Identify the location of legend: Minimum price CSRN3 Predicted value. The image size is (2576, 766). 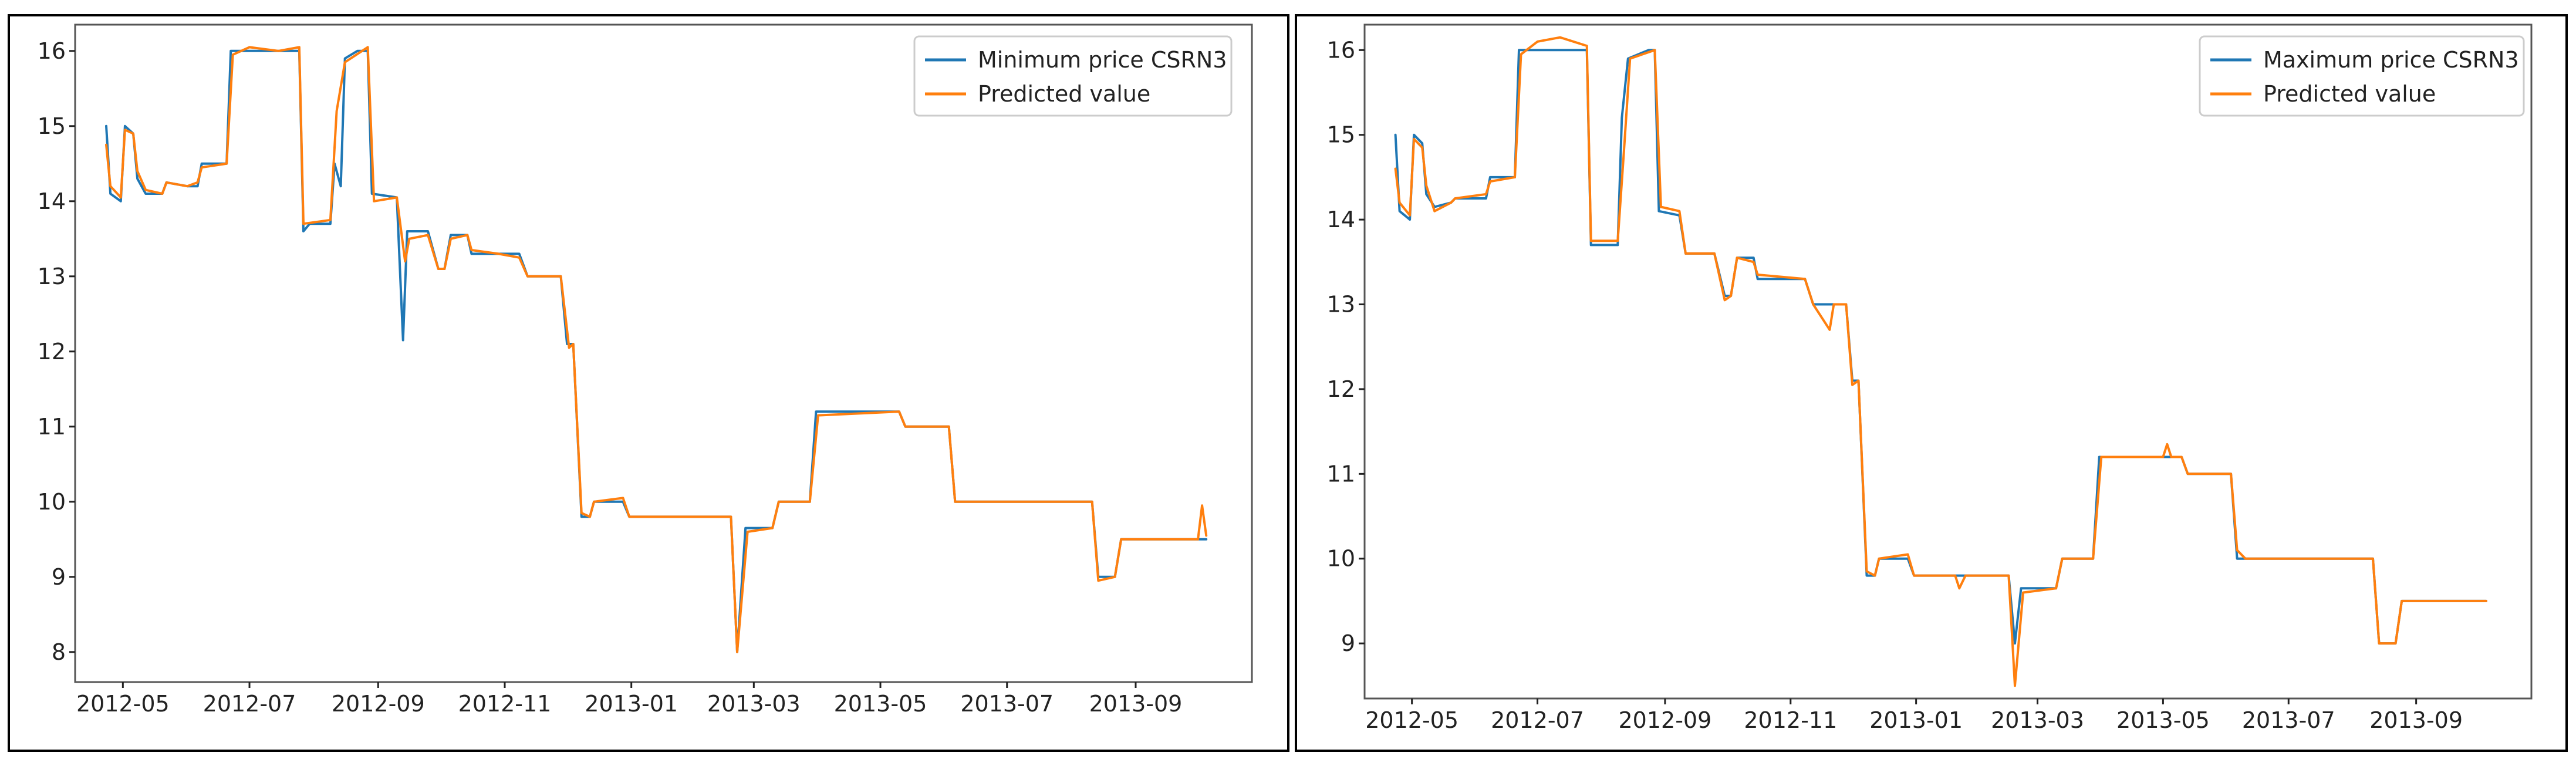
(1073, 76).